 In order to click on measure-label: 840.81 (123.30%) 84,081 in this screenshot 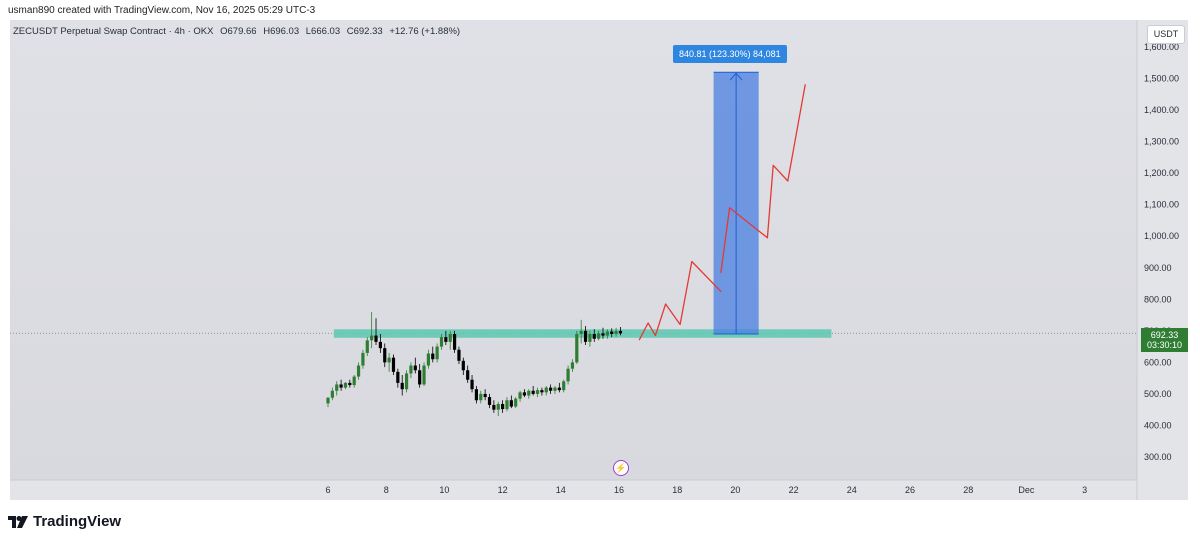, I will do `click(730, 54)`.